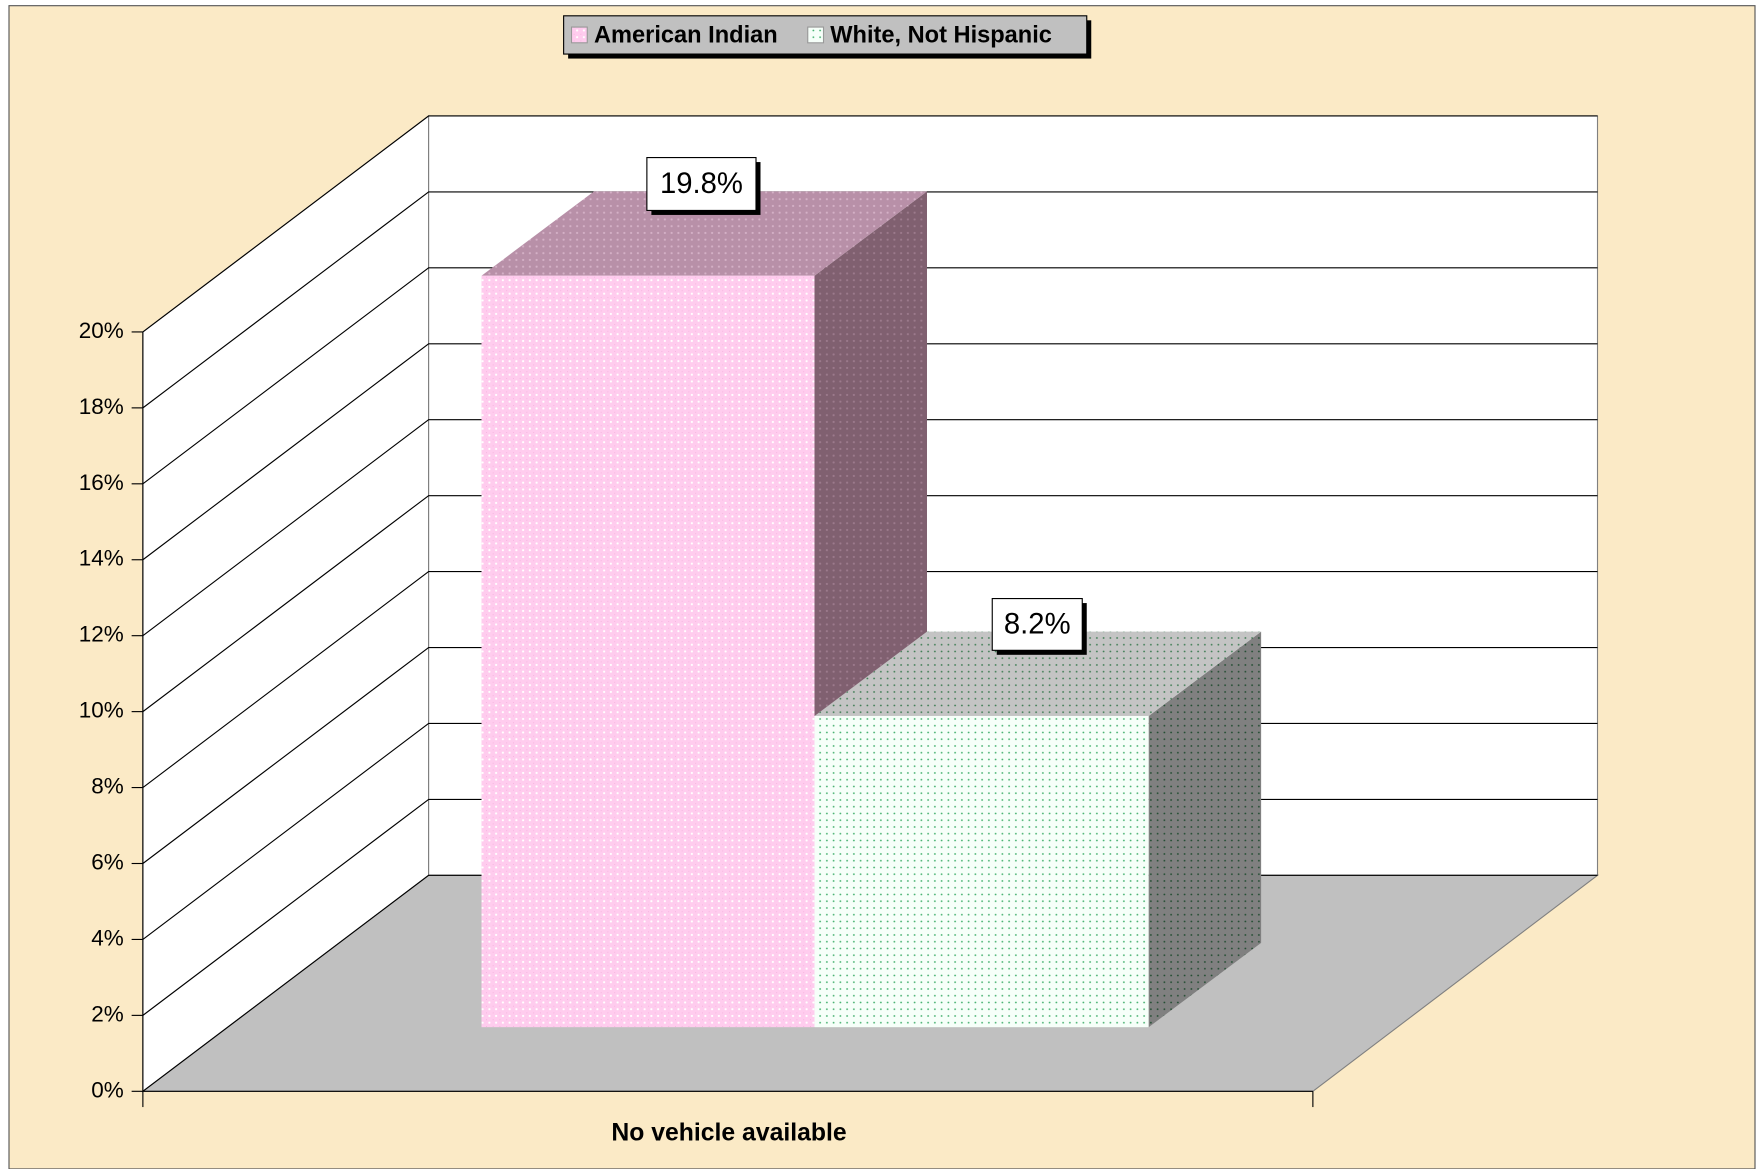 This screenshot has width=1764, height=1169. Describe the element at coordinates (101, 482) in the screenshot. I see `y-tick-label: 16%` at that location.